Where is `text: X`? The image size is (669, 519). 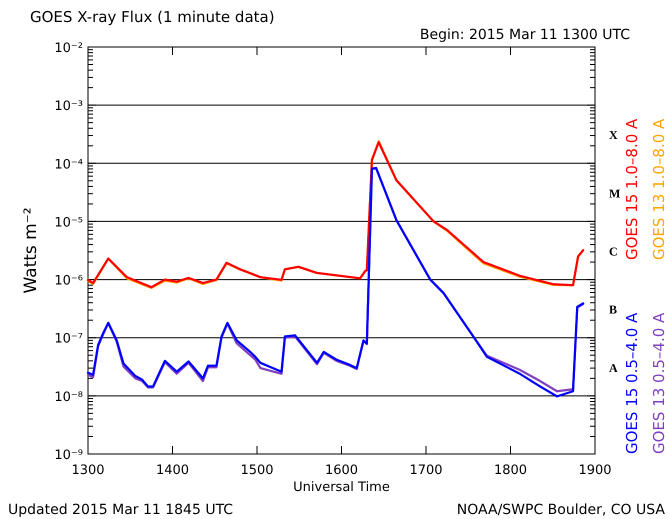
text: X is located at coordinates (613, 135).